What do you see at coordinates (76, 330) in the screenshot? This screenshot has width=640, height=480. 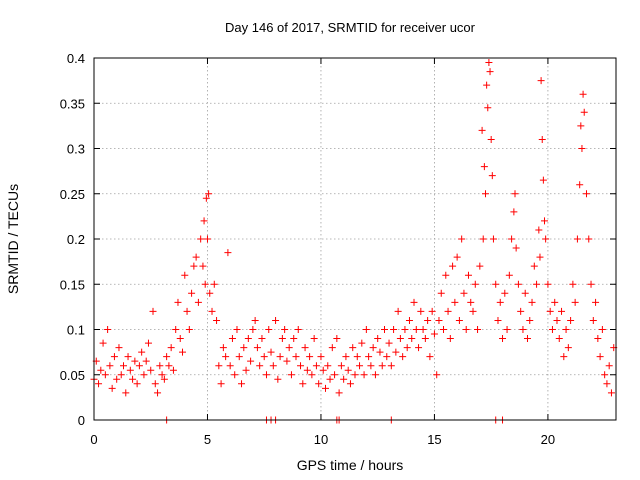 I see `y-tick-label: 0.1` at bounding box center [76, 330].